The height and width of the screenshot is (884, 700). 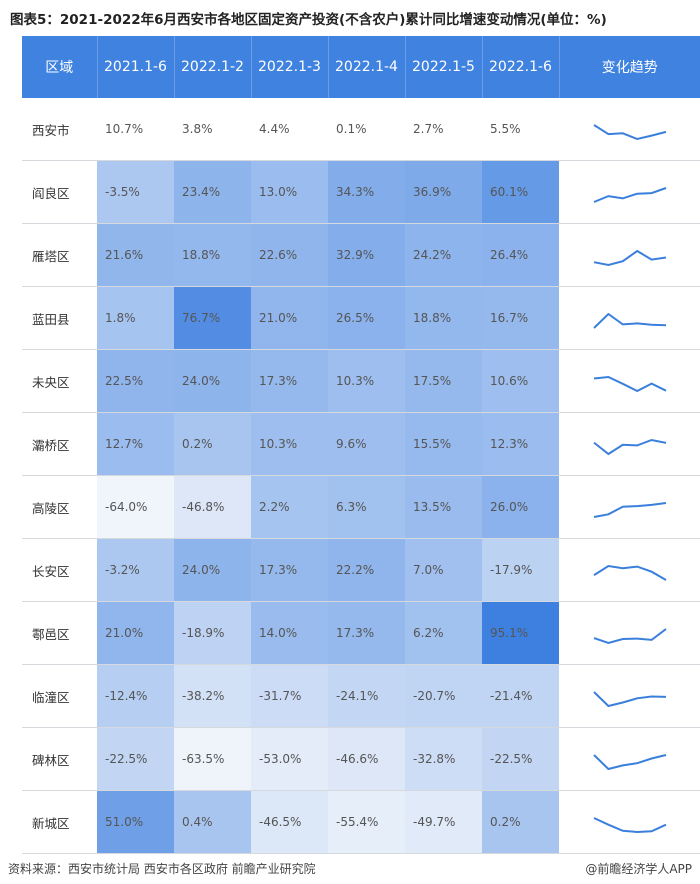 I want to click on value-cell: -3.2%, so click(x=135, y=570).